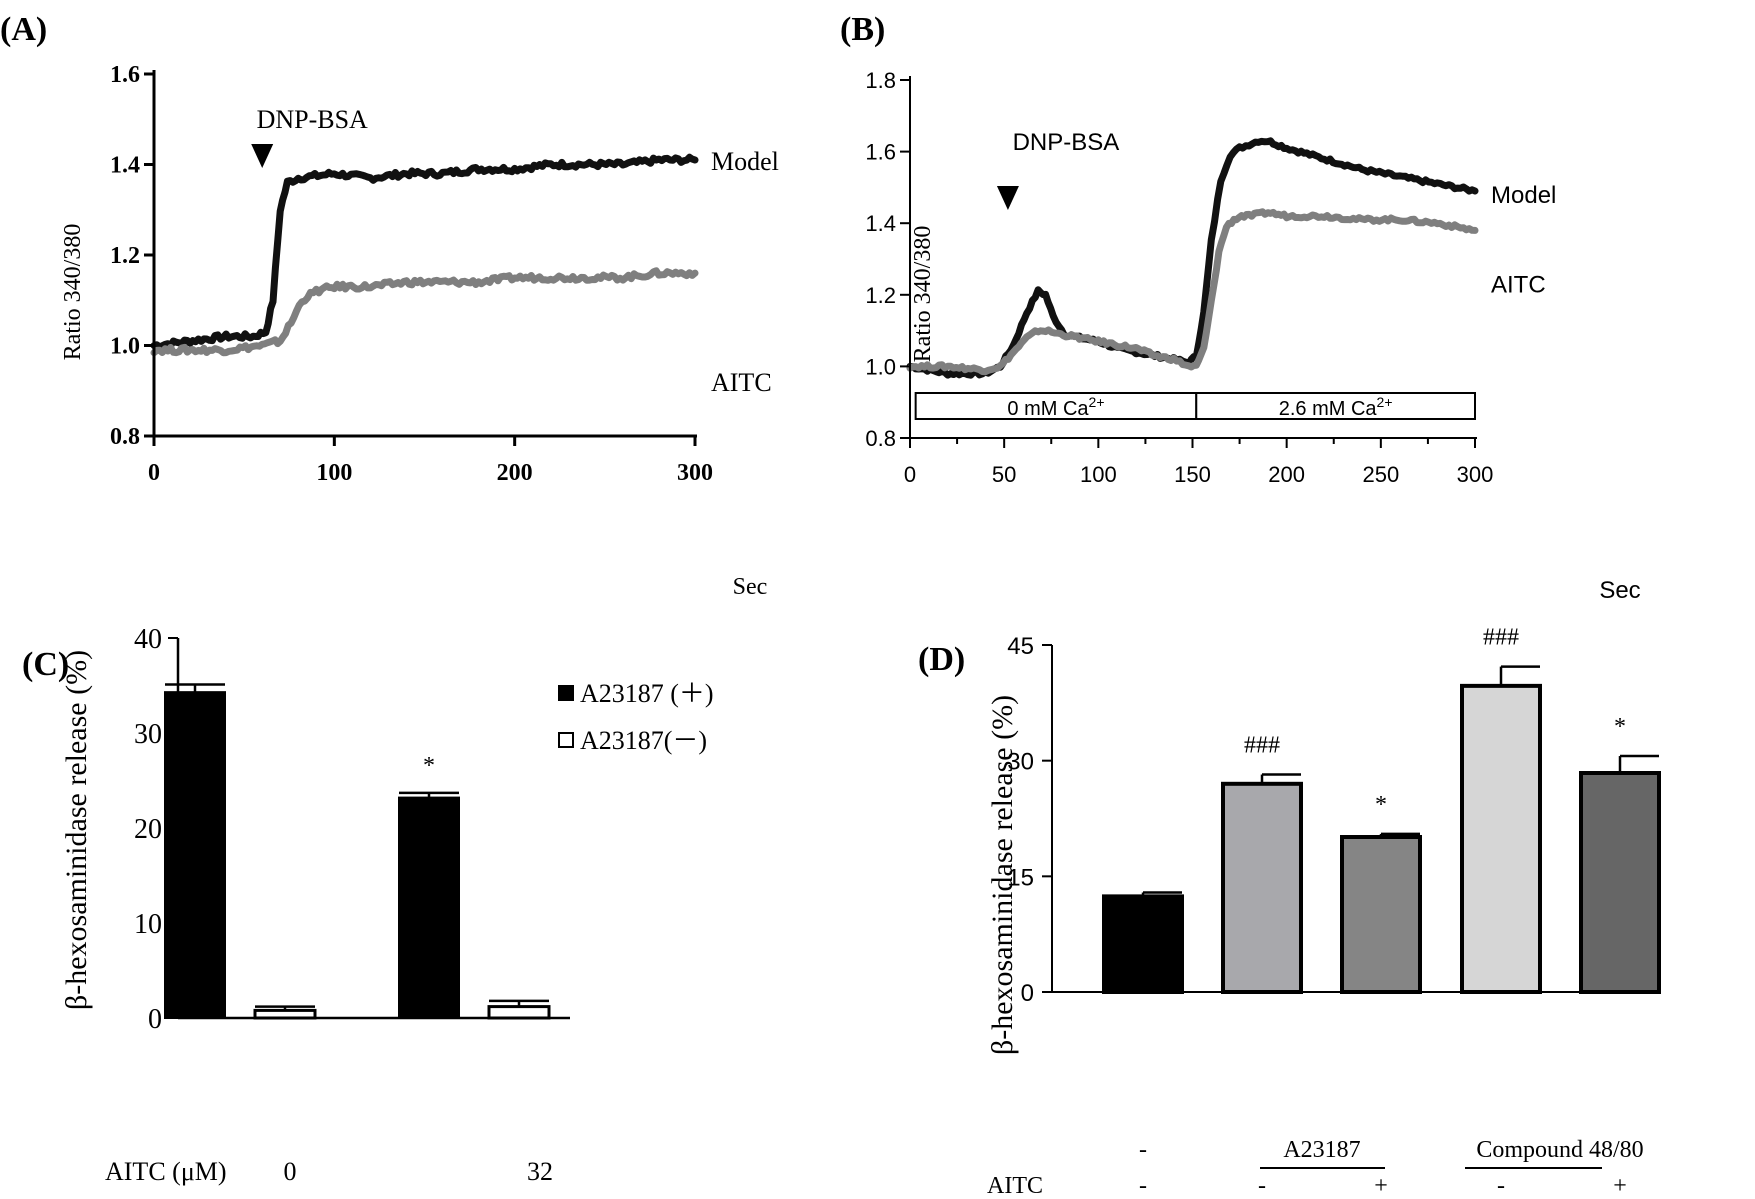 Image resolution: width=1755 pixels, height=1199 pixels. I want to click on chart-c-legend: A23187 (＋) A23187(－), so click(636, 717).